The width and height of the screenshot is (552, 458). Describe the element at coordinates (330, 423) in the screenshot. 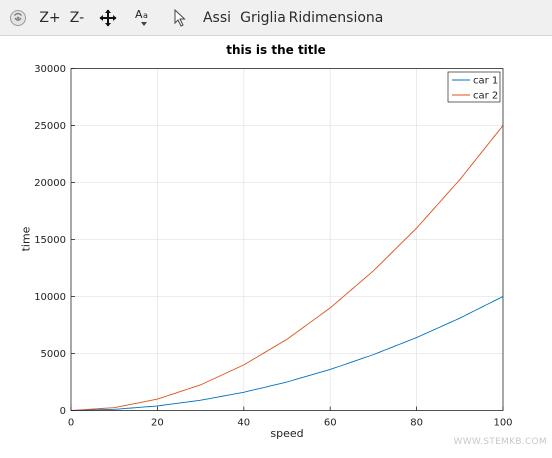

I see `x-tick-label: 60` at that location.